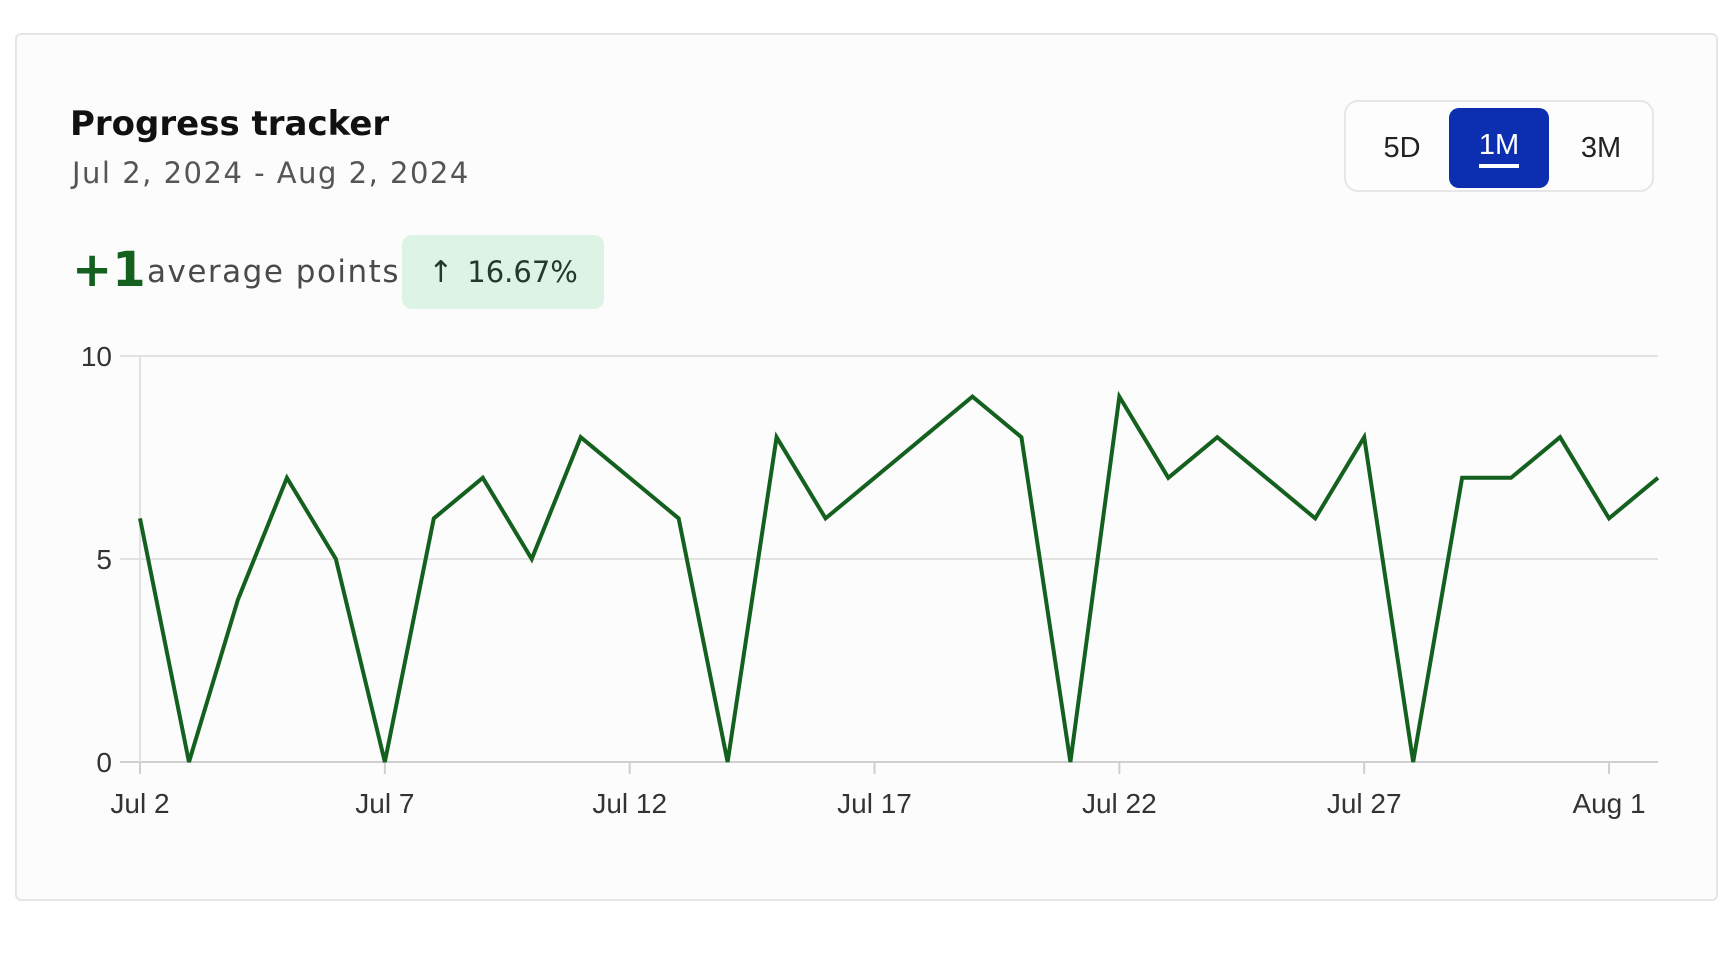  Describe the element at coordinates (230, 124) in the screenshot. I see `card-title: Progress tracker` at that location.